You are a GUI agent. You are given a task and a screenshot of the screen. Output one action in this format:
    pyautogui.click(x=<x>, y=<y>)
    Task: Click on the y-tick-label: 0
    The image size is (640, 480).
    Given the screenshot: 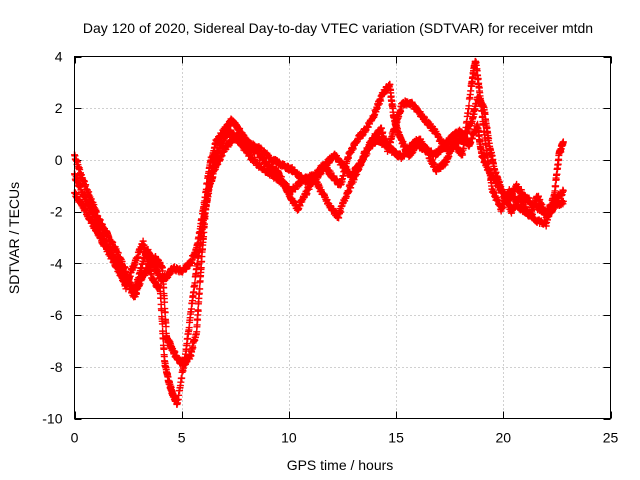 What is the action you would take?
    pyautogui.click(x=59, y=160)
    